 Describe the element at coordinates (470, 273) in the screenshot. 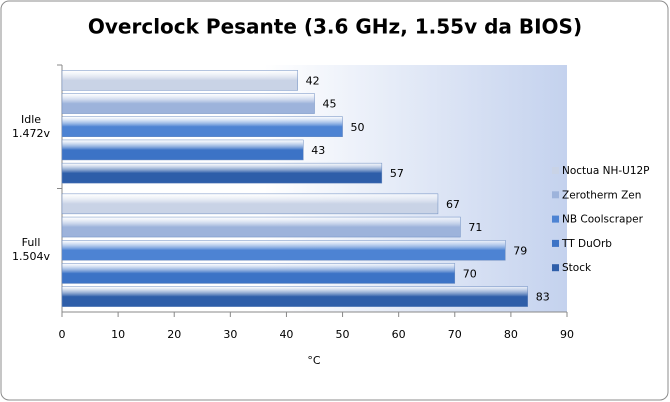

I see `value-label: 70` at that location.